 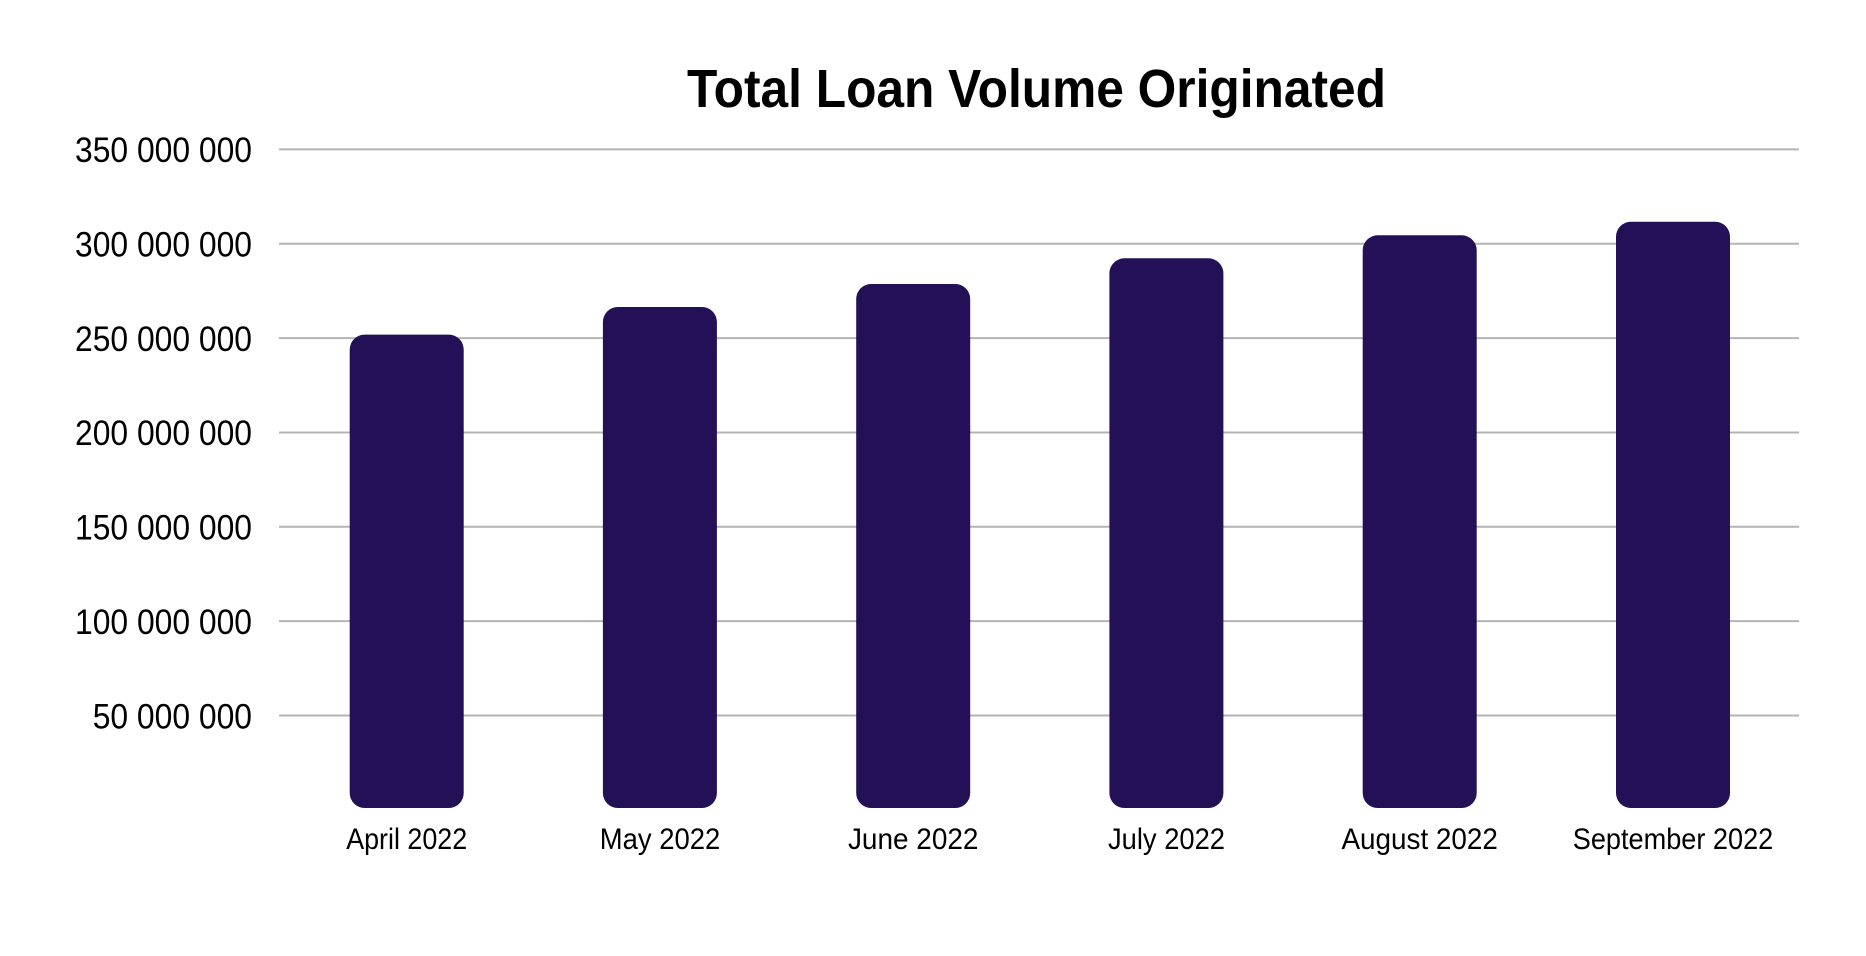 I want to click on svg-text: April 2022, so click(x=406, y=839).